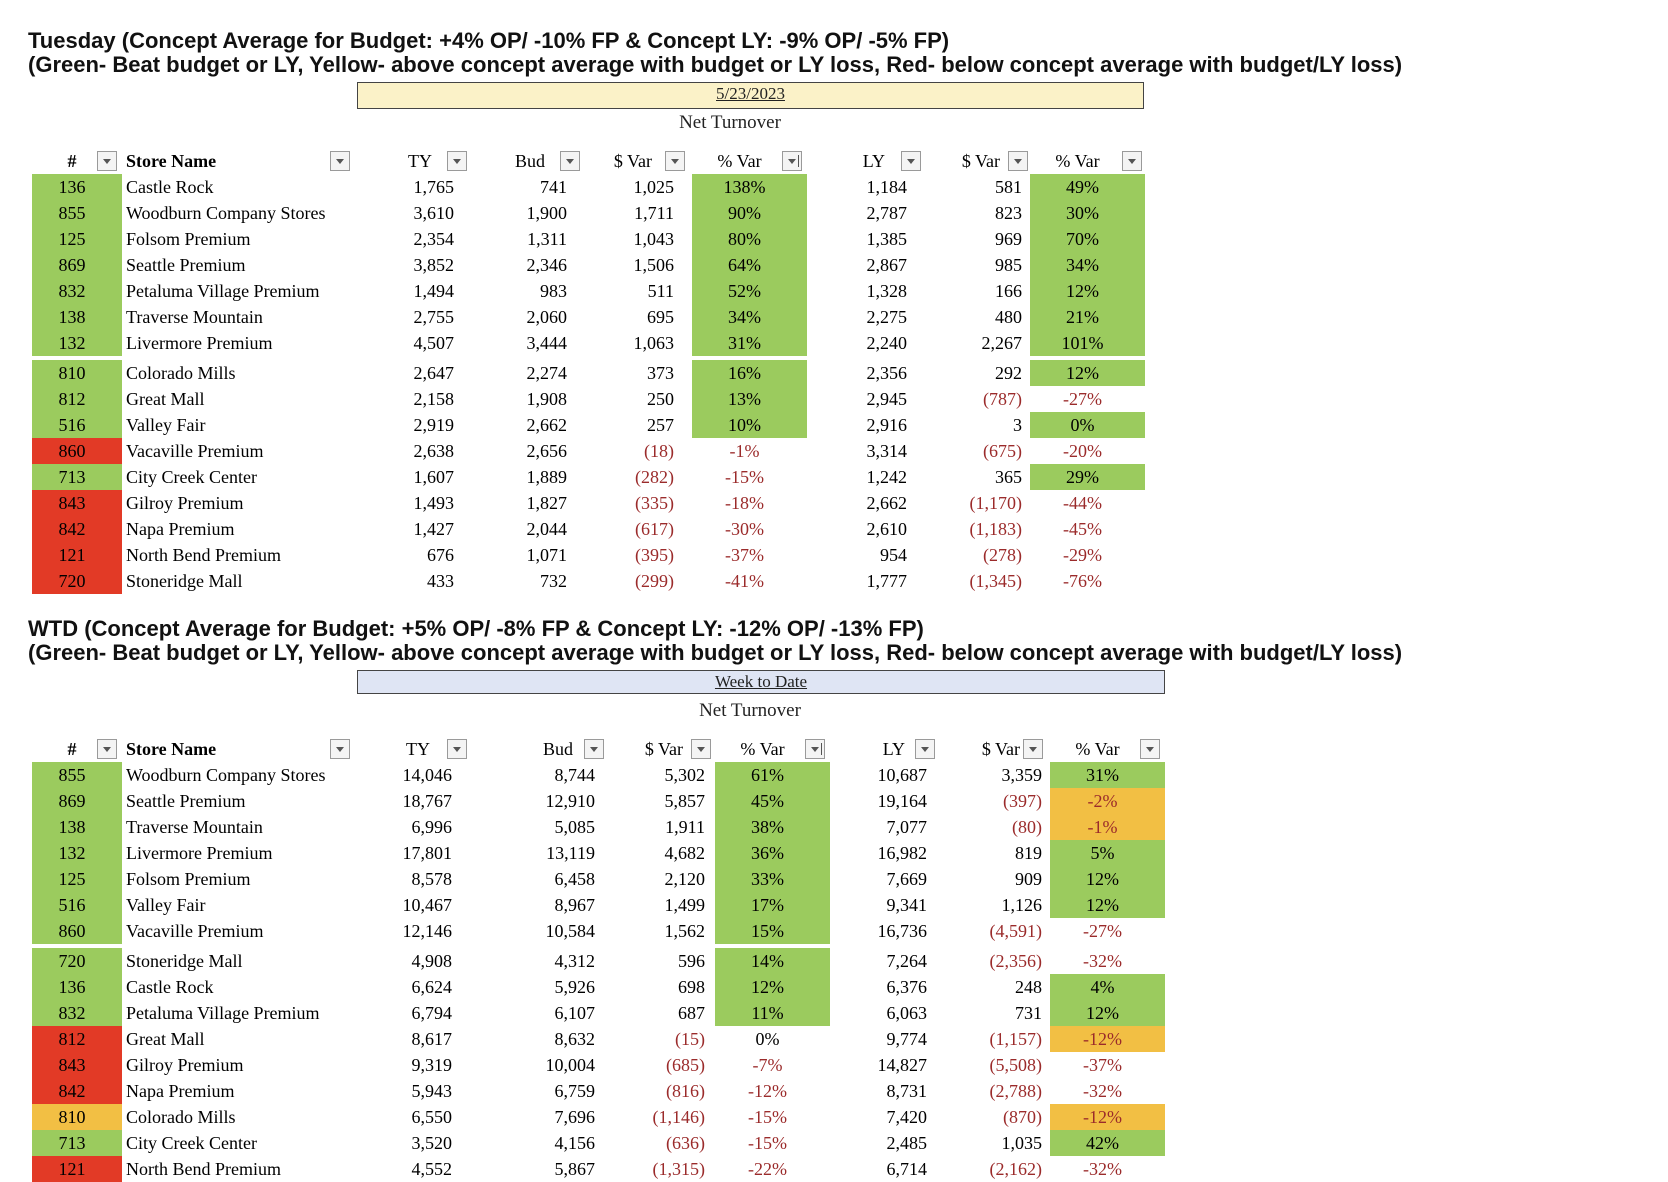 Image resolution: width=1668 pixels, height=1182 pixels. What do you see at coordinates (575, 987) in the screenshot?
I see `budget-value-cell: 5,926` at bounding box center [575, 987].